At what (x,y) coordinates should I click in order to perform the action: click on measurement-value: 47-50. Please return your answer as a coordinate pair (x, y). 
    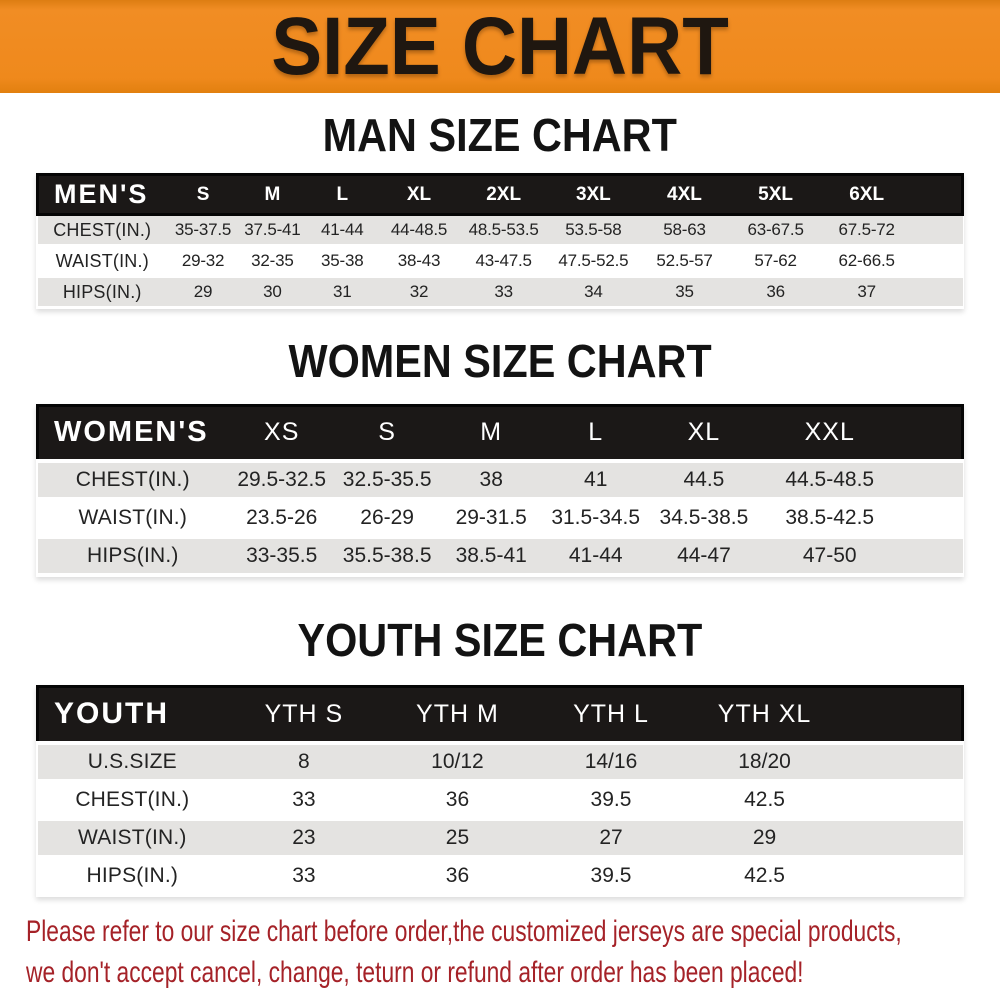
    Looking at the image, I should click on (829, 555).